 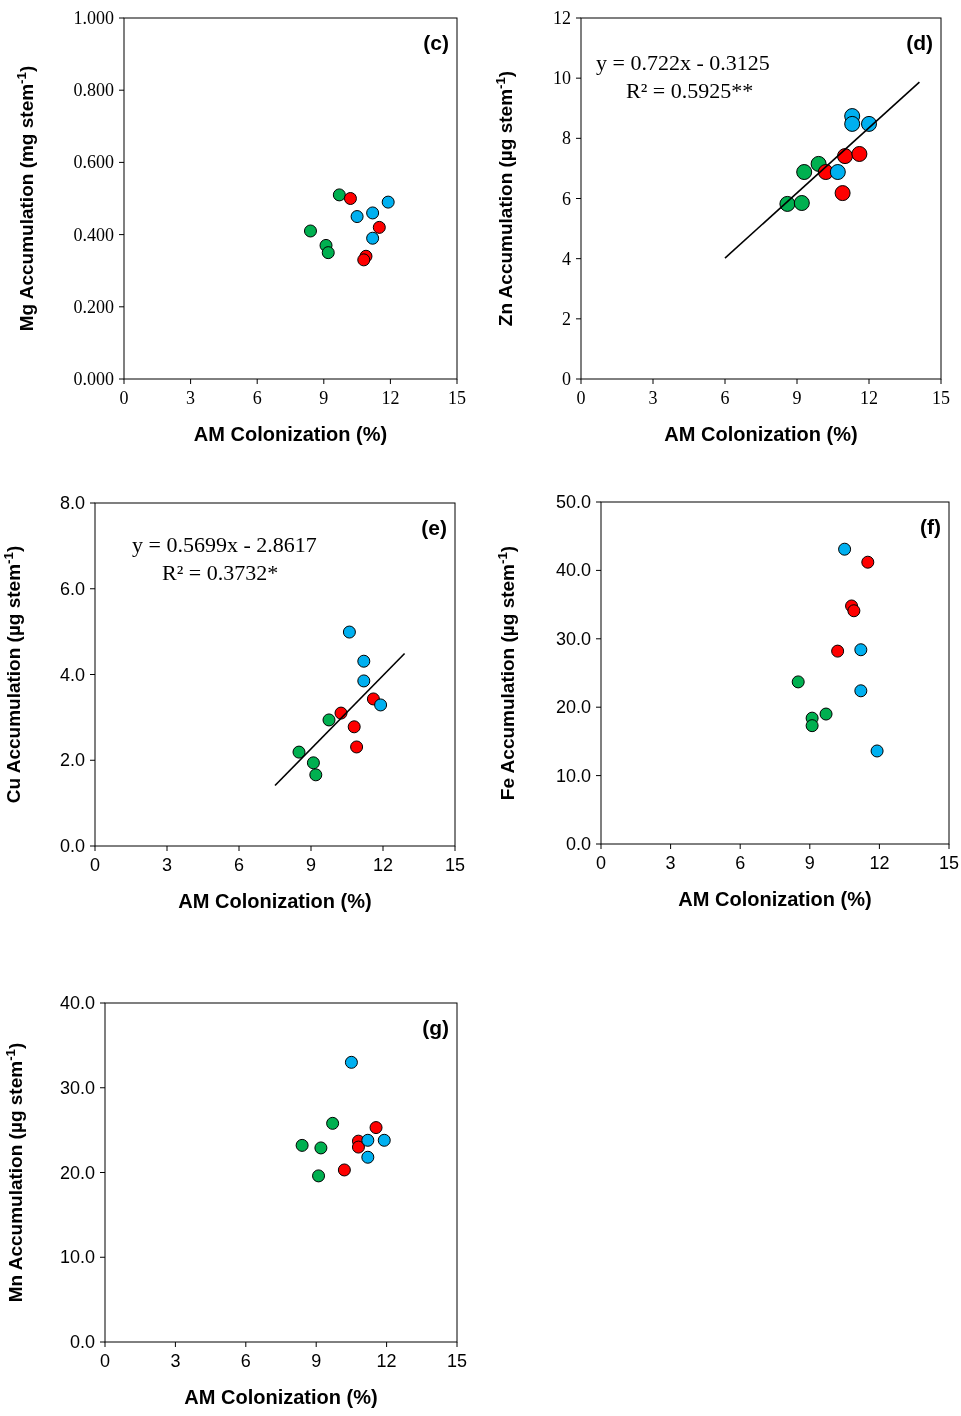 I want to click on y-tick-label: 2.0, so click(x=72, y=760).